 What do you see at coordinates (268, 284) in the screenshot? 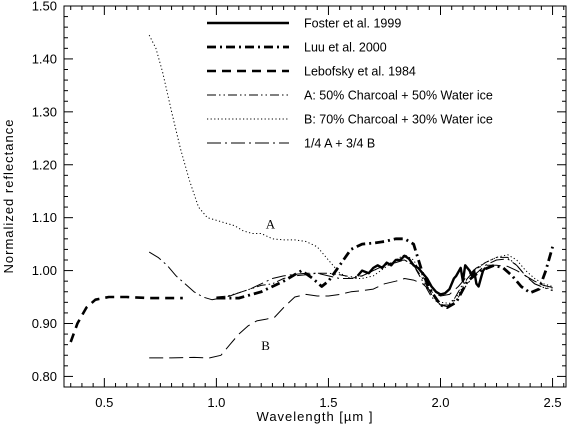
I see `annotations: AB` at bounding box center [268, 284].